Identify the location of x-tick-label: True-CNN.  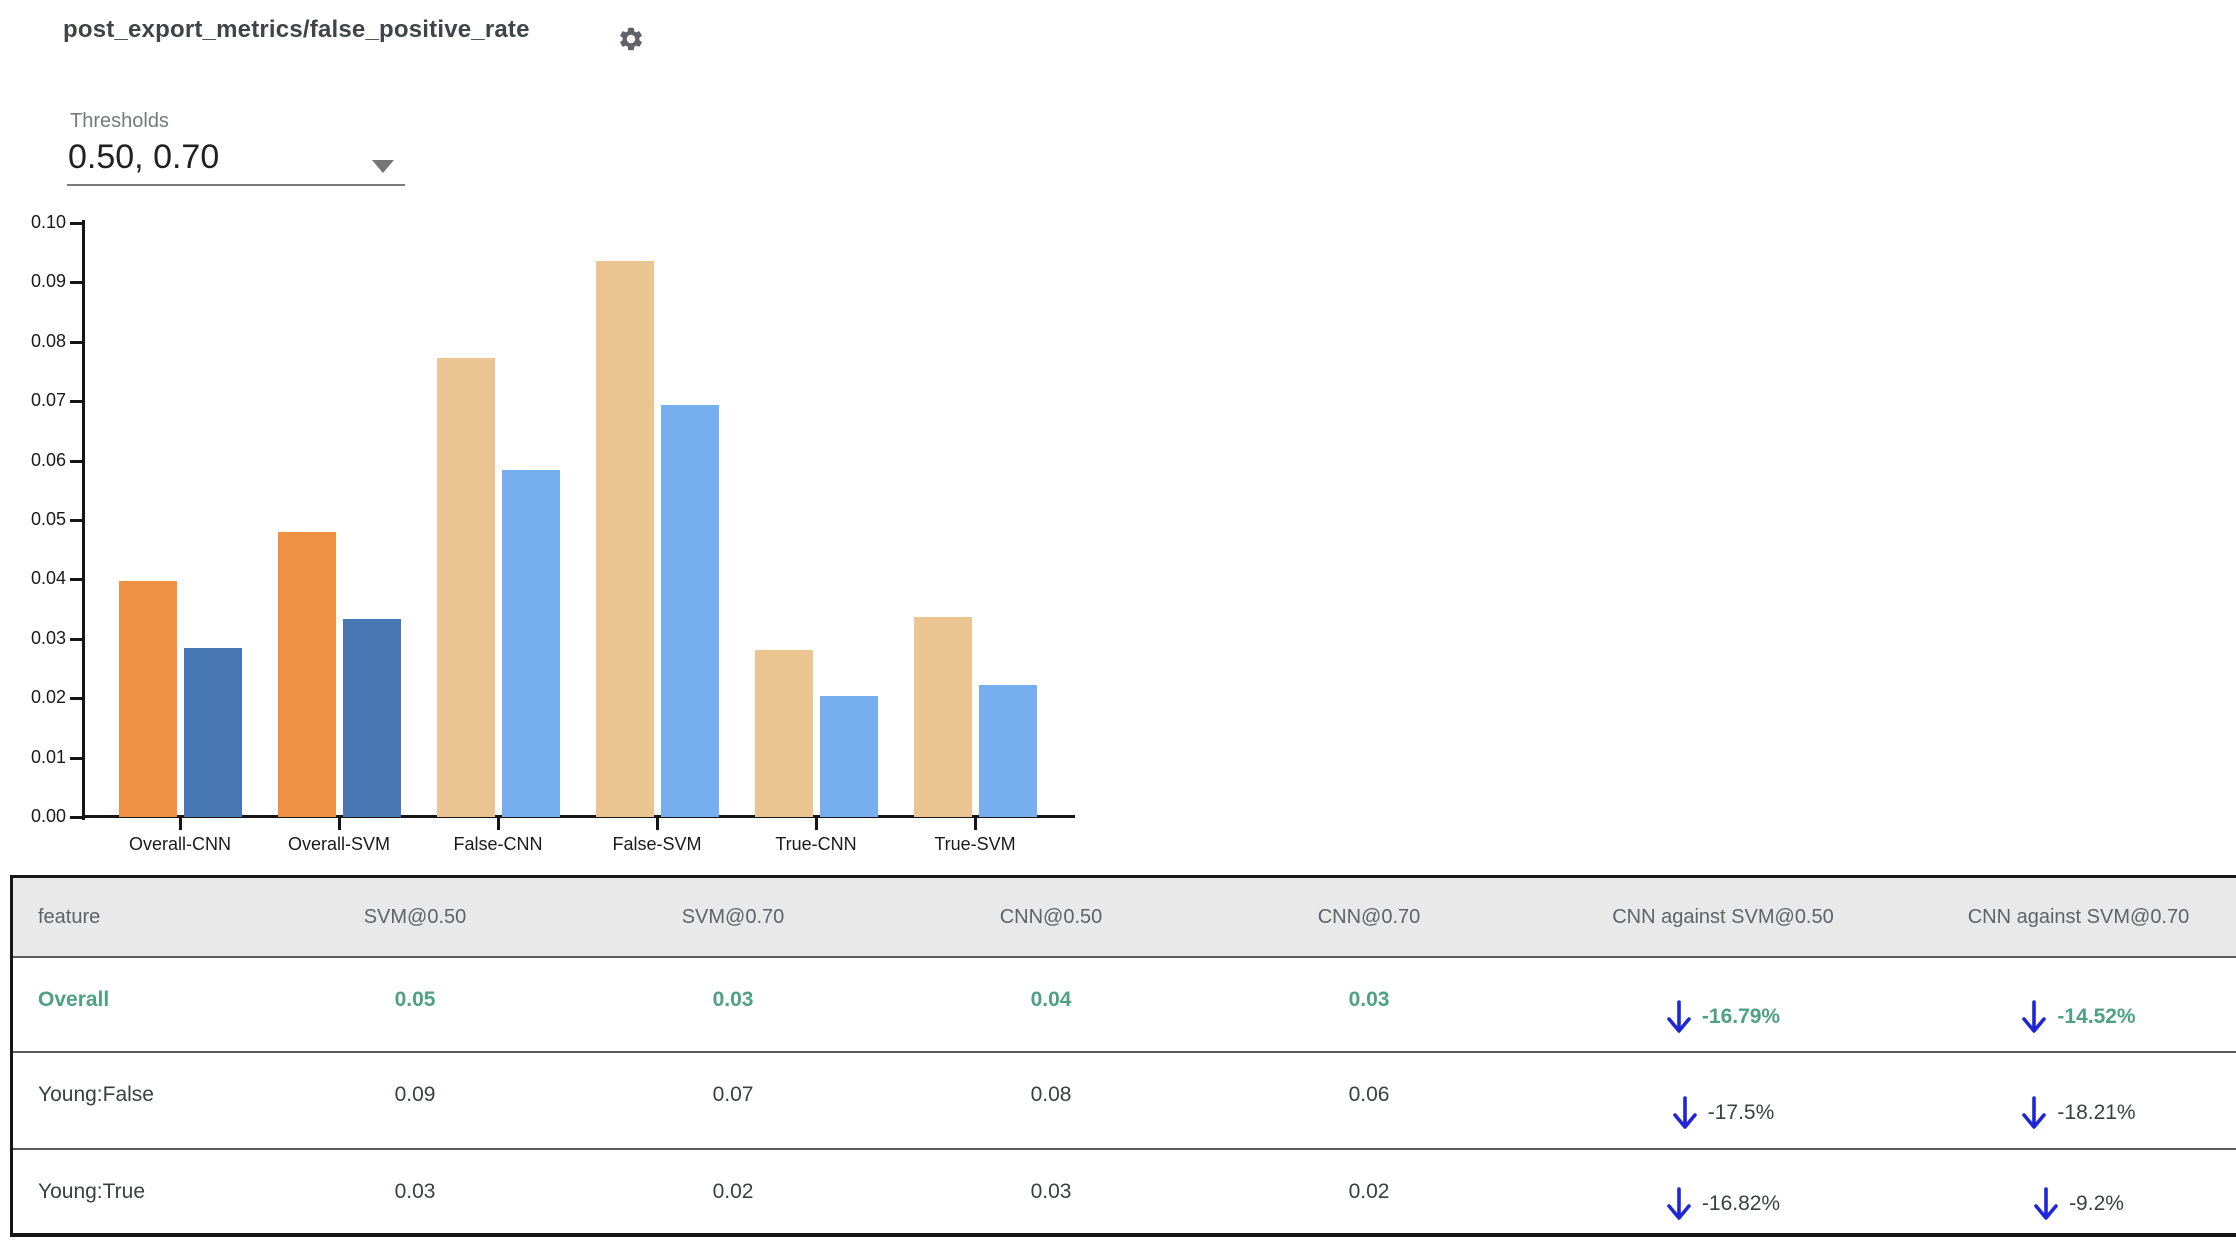
(816, 844).